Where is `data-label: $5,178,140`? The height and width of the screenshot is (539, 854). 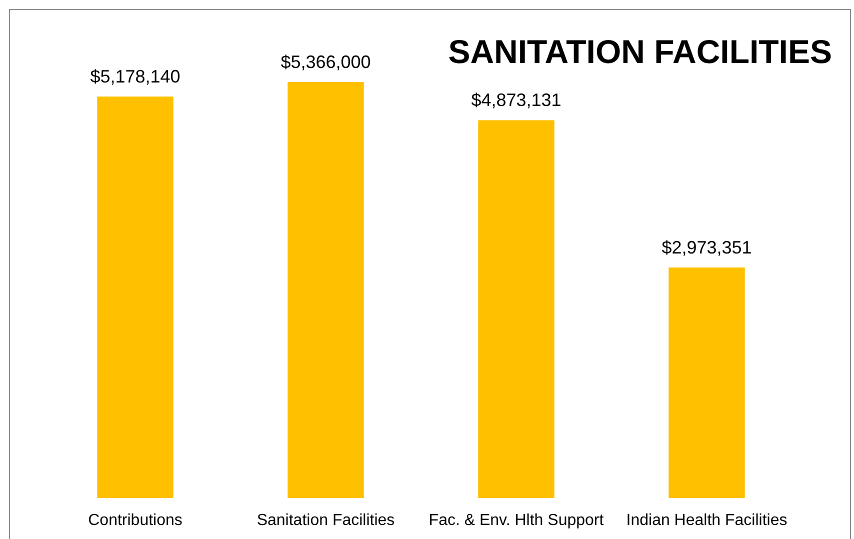
data-label: $5,178,140 is located at coordinates (135, 76).